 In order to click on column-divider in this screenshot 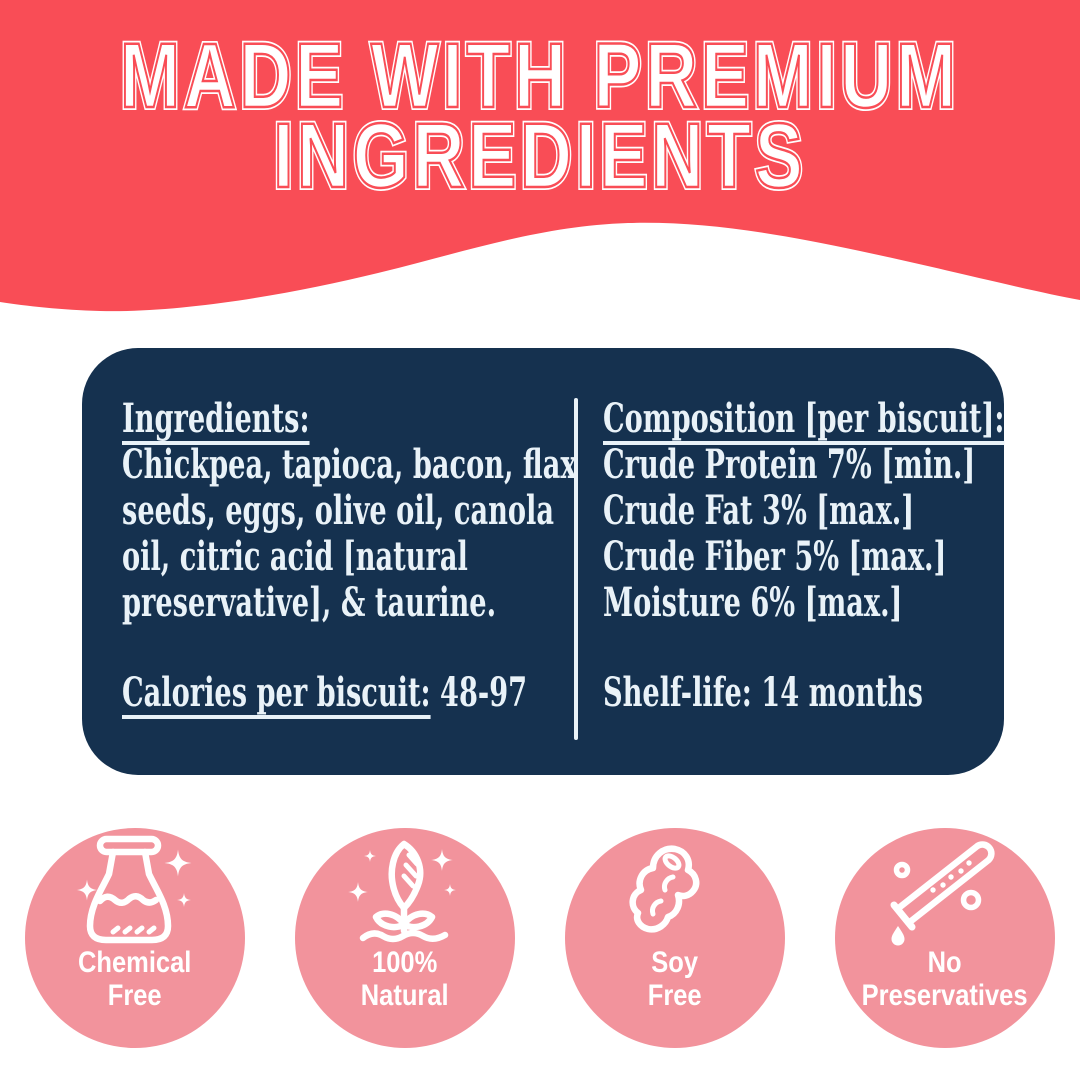, I will do `click(576, 569)`.